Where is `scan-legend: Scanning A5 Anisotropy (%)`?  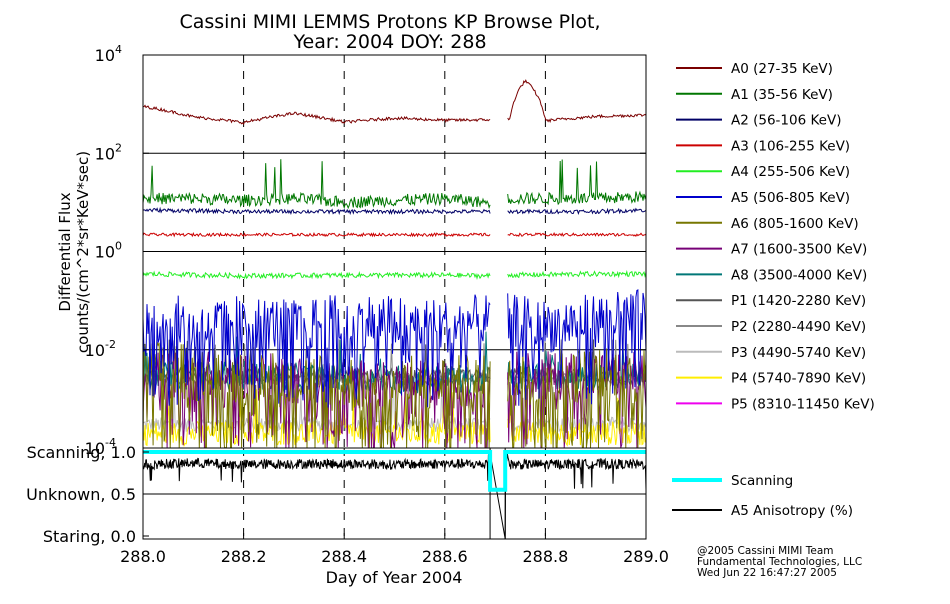 scan-legend: Scanning A5 Anisotropy (%) is located at coordinates (762, 496).